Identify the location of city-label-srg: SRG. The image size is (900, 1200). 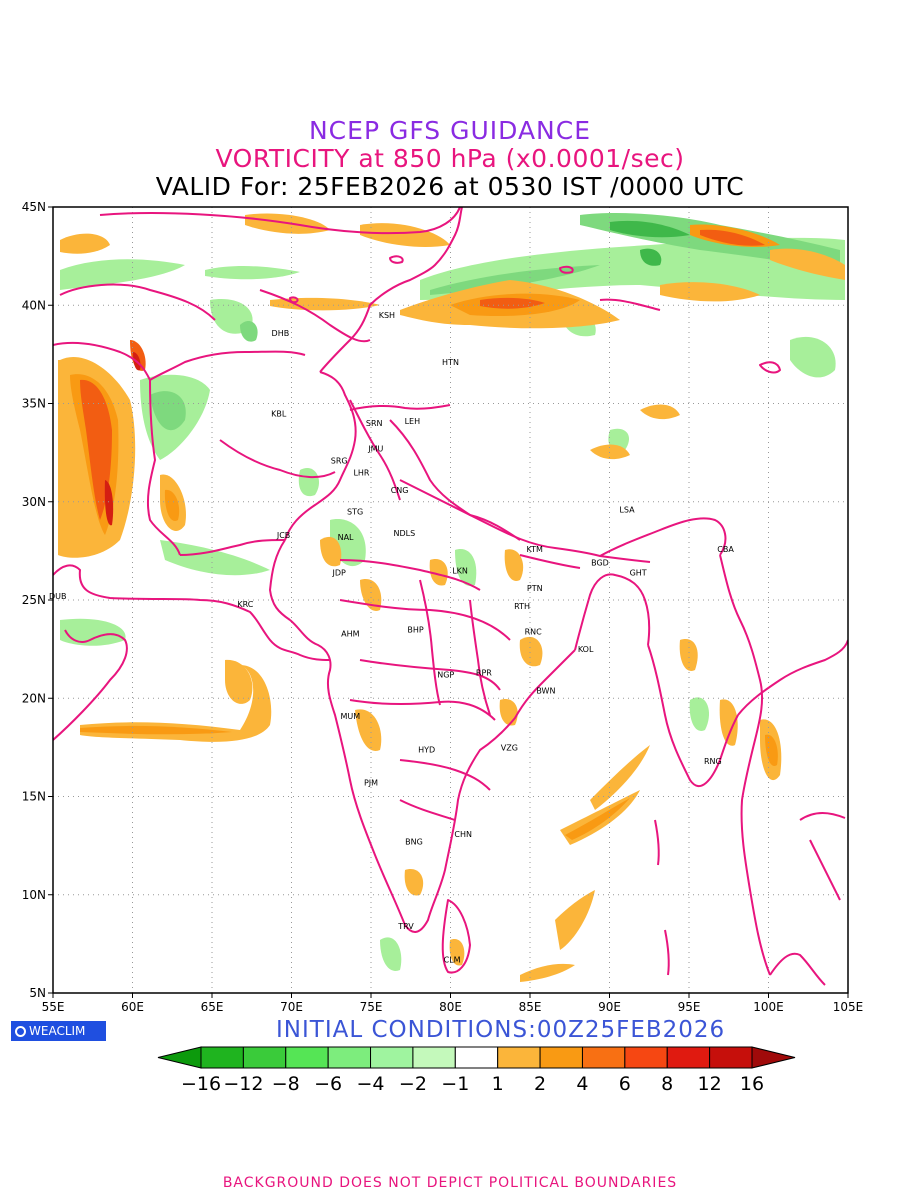
(339, 460).